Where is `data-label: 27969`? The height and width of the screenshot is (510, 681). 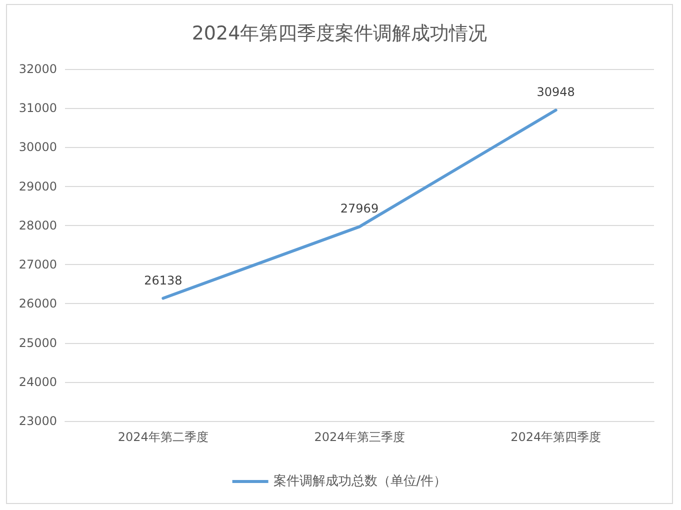
data-label: 27969 is located at coordinates (359, 209).